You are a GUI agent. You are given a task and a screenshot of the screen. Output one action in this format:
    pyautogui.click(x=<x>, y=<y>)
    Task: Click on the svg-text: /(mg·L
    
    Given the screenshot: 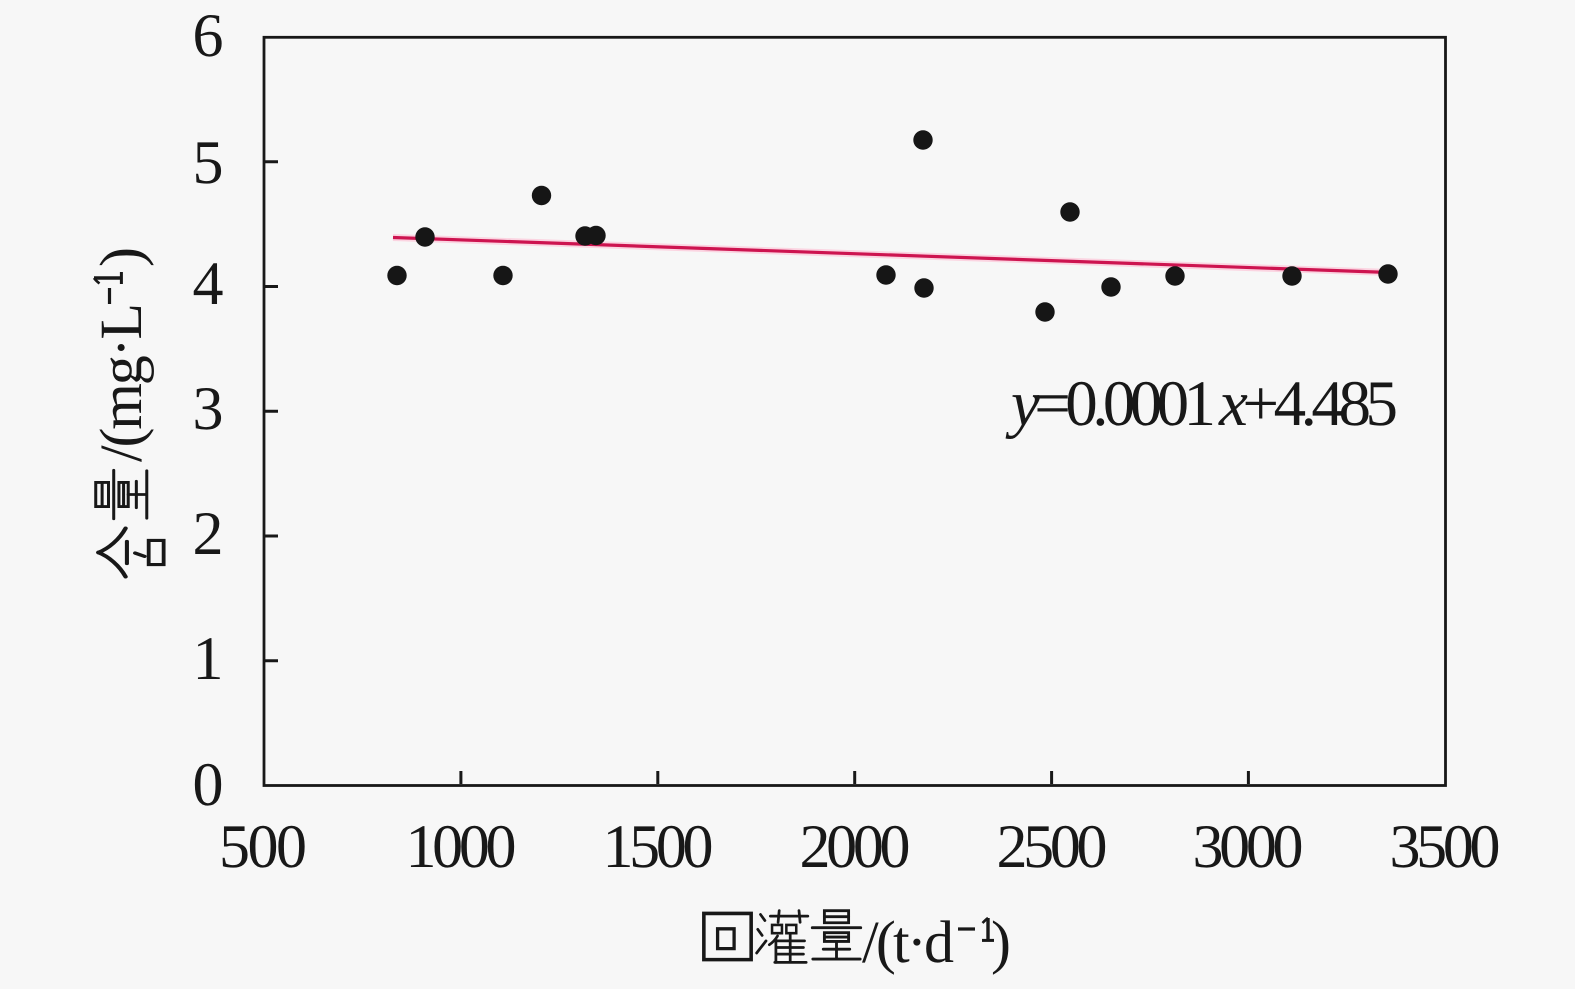 What is the action you would take?
    pyautogui.click(x=121, y=382)
    